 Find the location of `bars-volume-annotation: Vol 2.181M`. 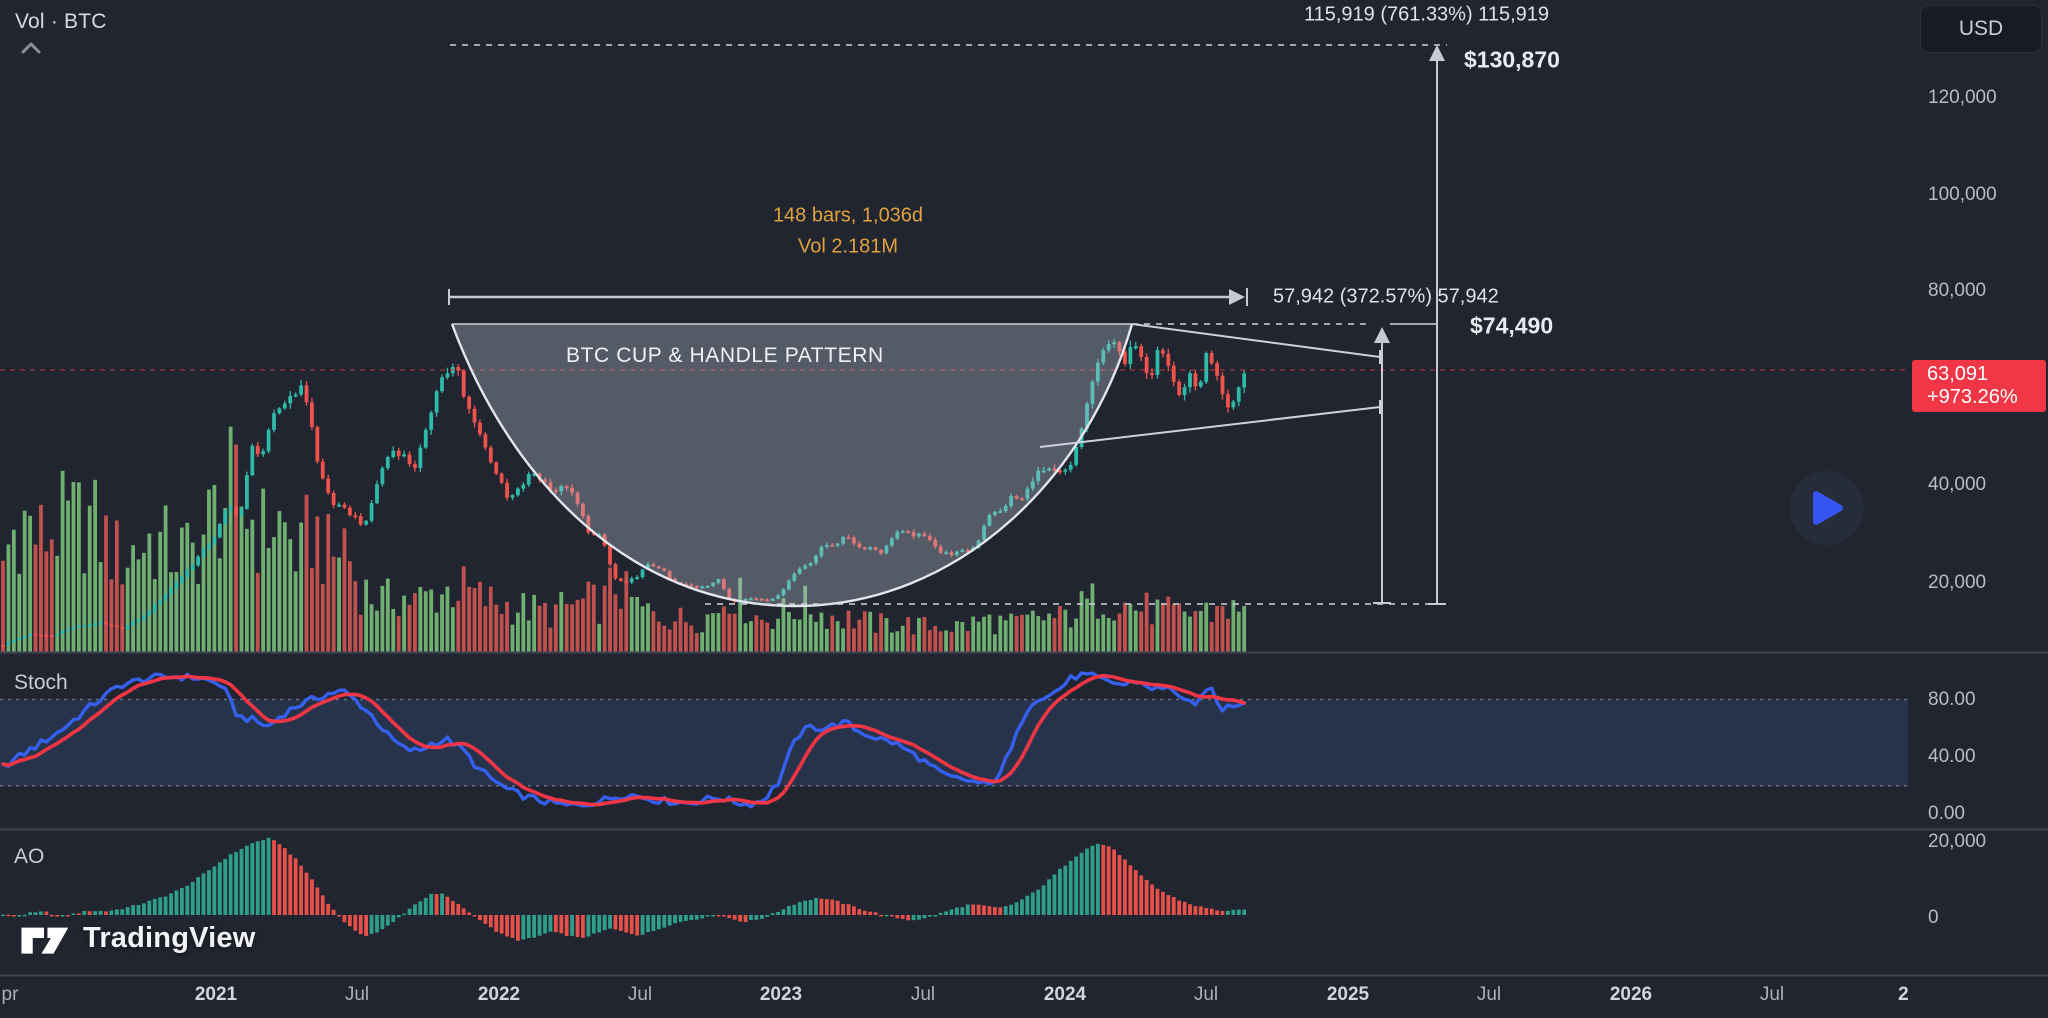

bars-volume-annotation: Vol 2.181M is located at coordinates (848, 246).